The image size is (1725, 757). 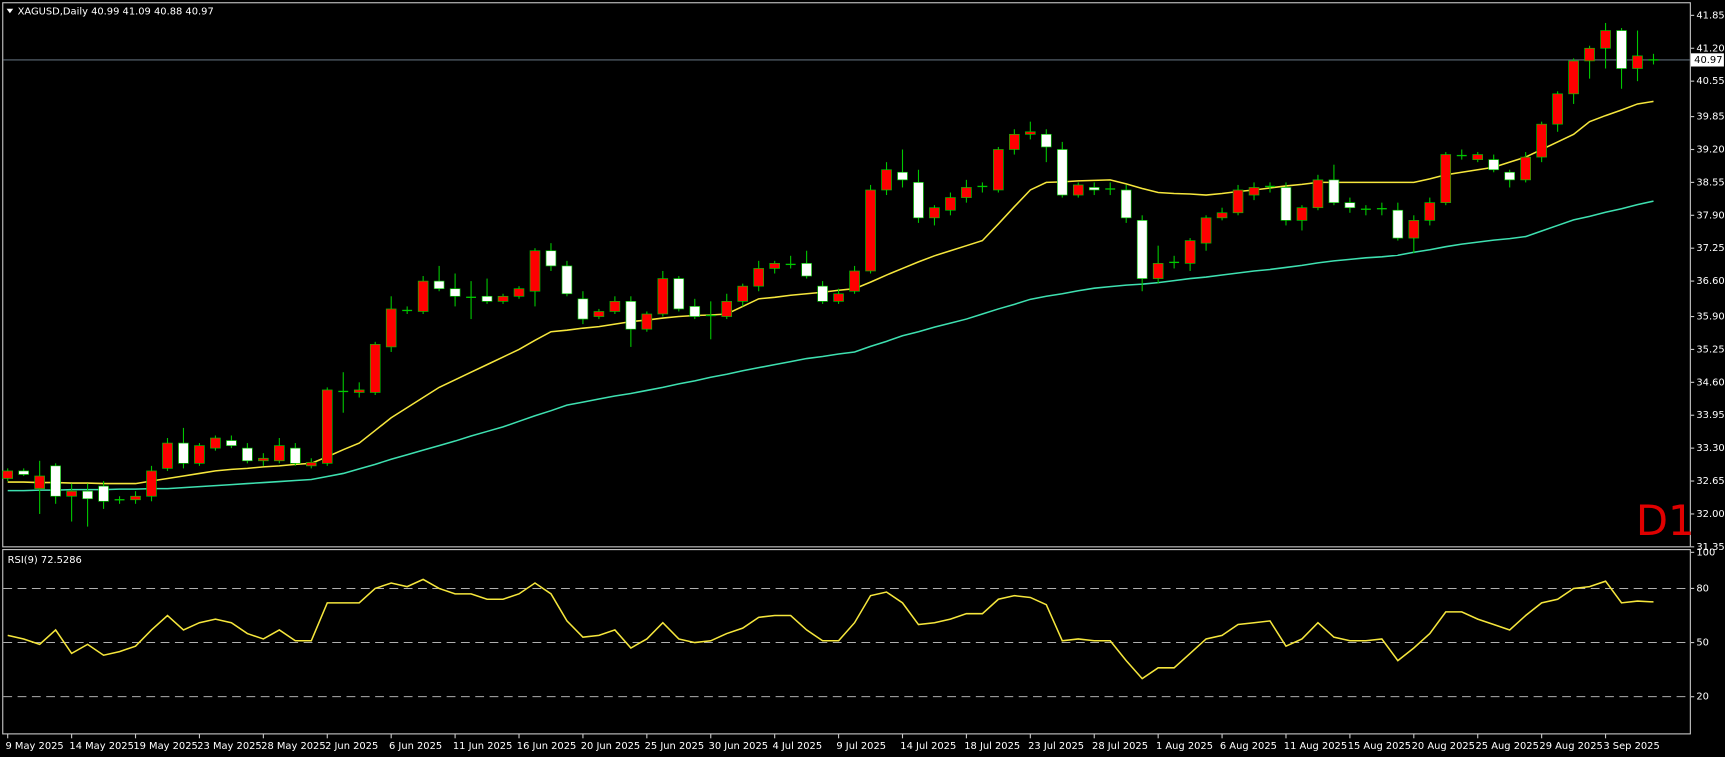 What do you see at coordinates (546, 746) in the screenshot?
I see `x-tick-label: 16 Jun 2025` at bounding box center [546, 746].